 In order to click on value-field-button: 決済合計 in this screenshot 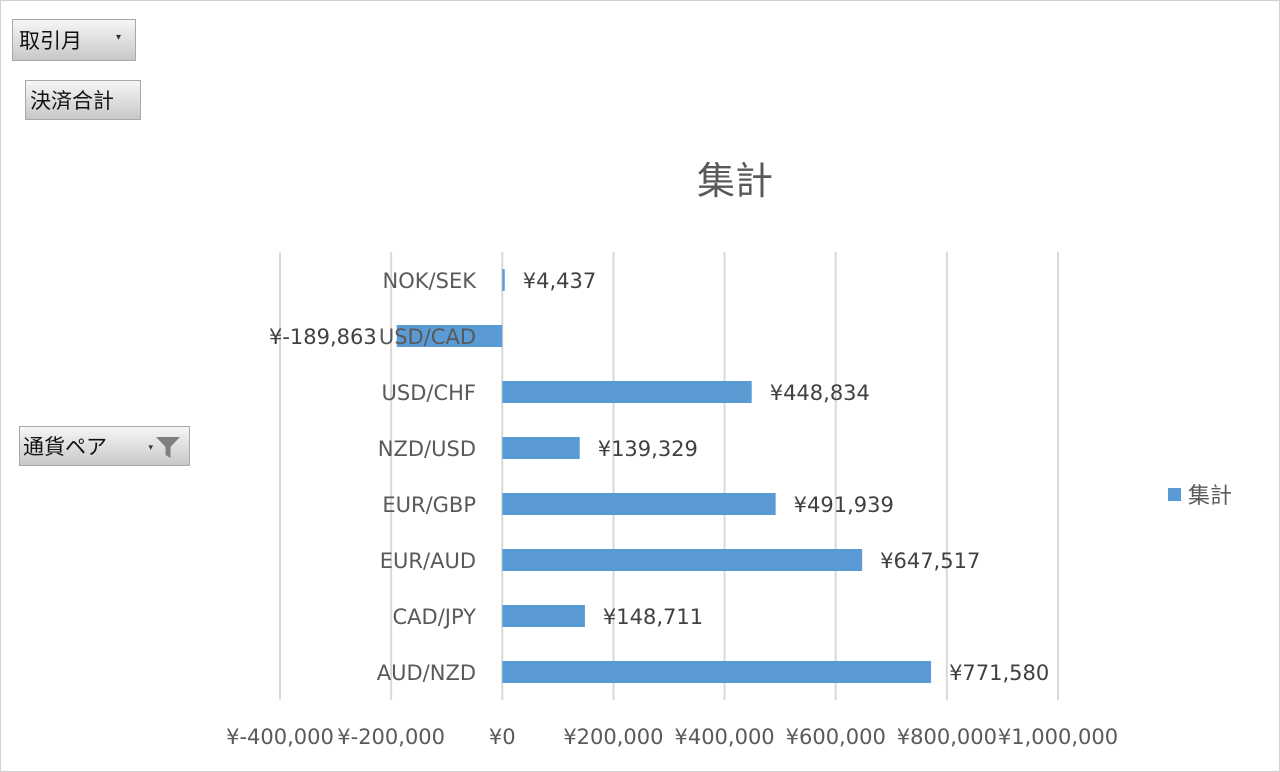, I will do `click(83, 100)`.